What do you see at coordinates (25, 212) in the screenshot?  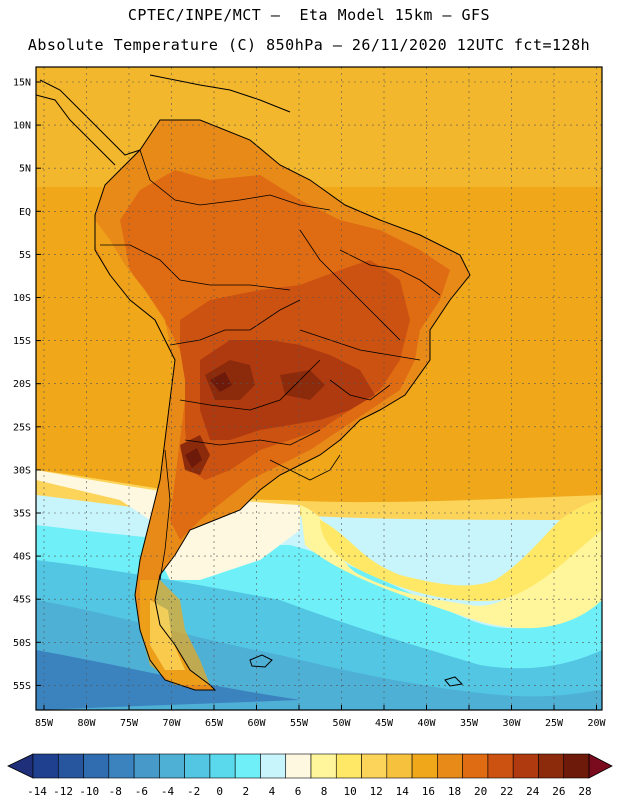 I see `lat-label: EQ` at bounding box center [25, 212].